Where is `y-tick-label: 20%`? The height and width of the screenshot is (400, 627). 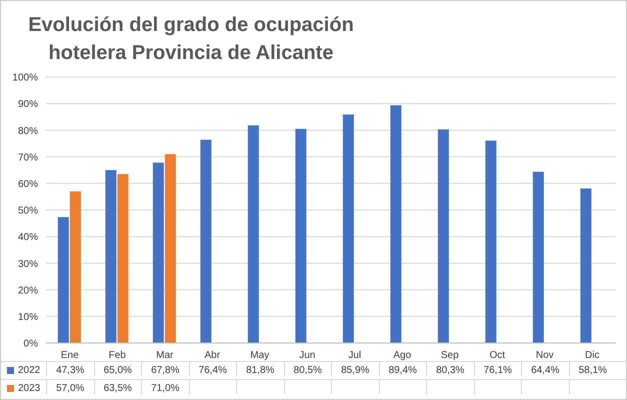 y-tick-label: 20% is located at coordinates (28, 290).